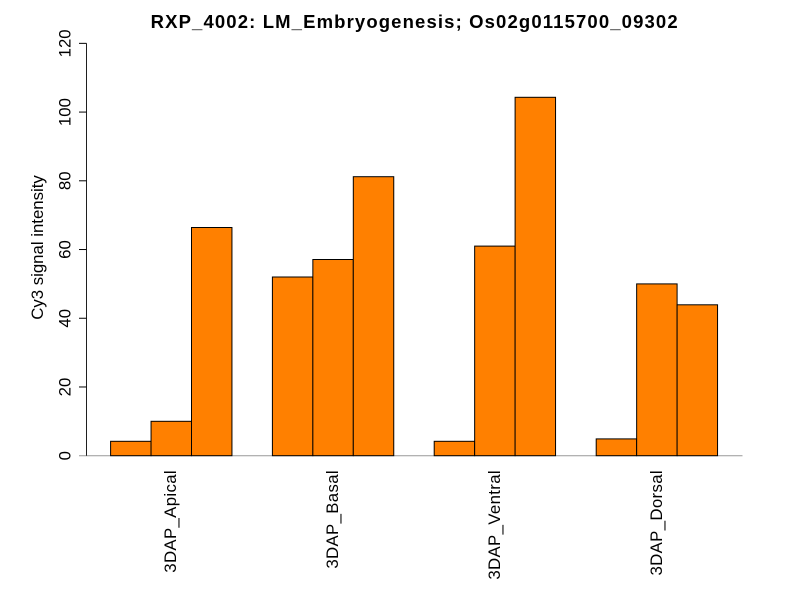  I want to click on svg-text: 100, so click(64, 112).